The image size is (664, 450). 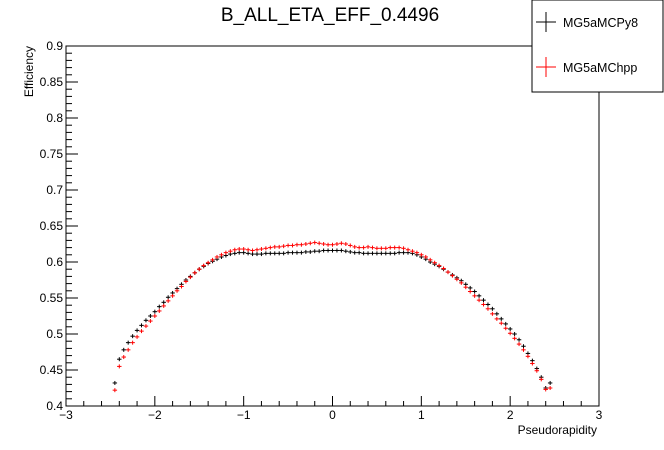 What do you see at coordinates (66, 415) in the screenshot?
I see `x-tick-label: −3` at bounding box center [66, 415].